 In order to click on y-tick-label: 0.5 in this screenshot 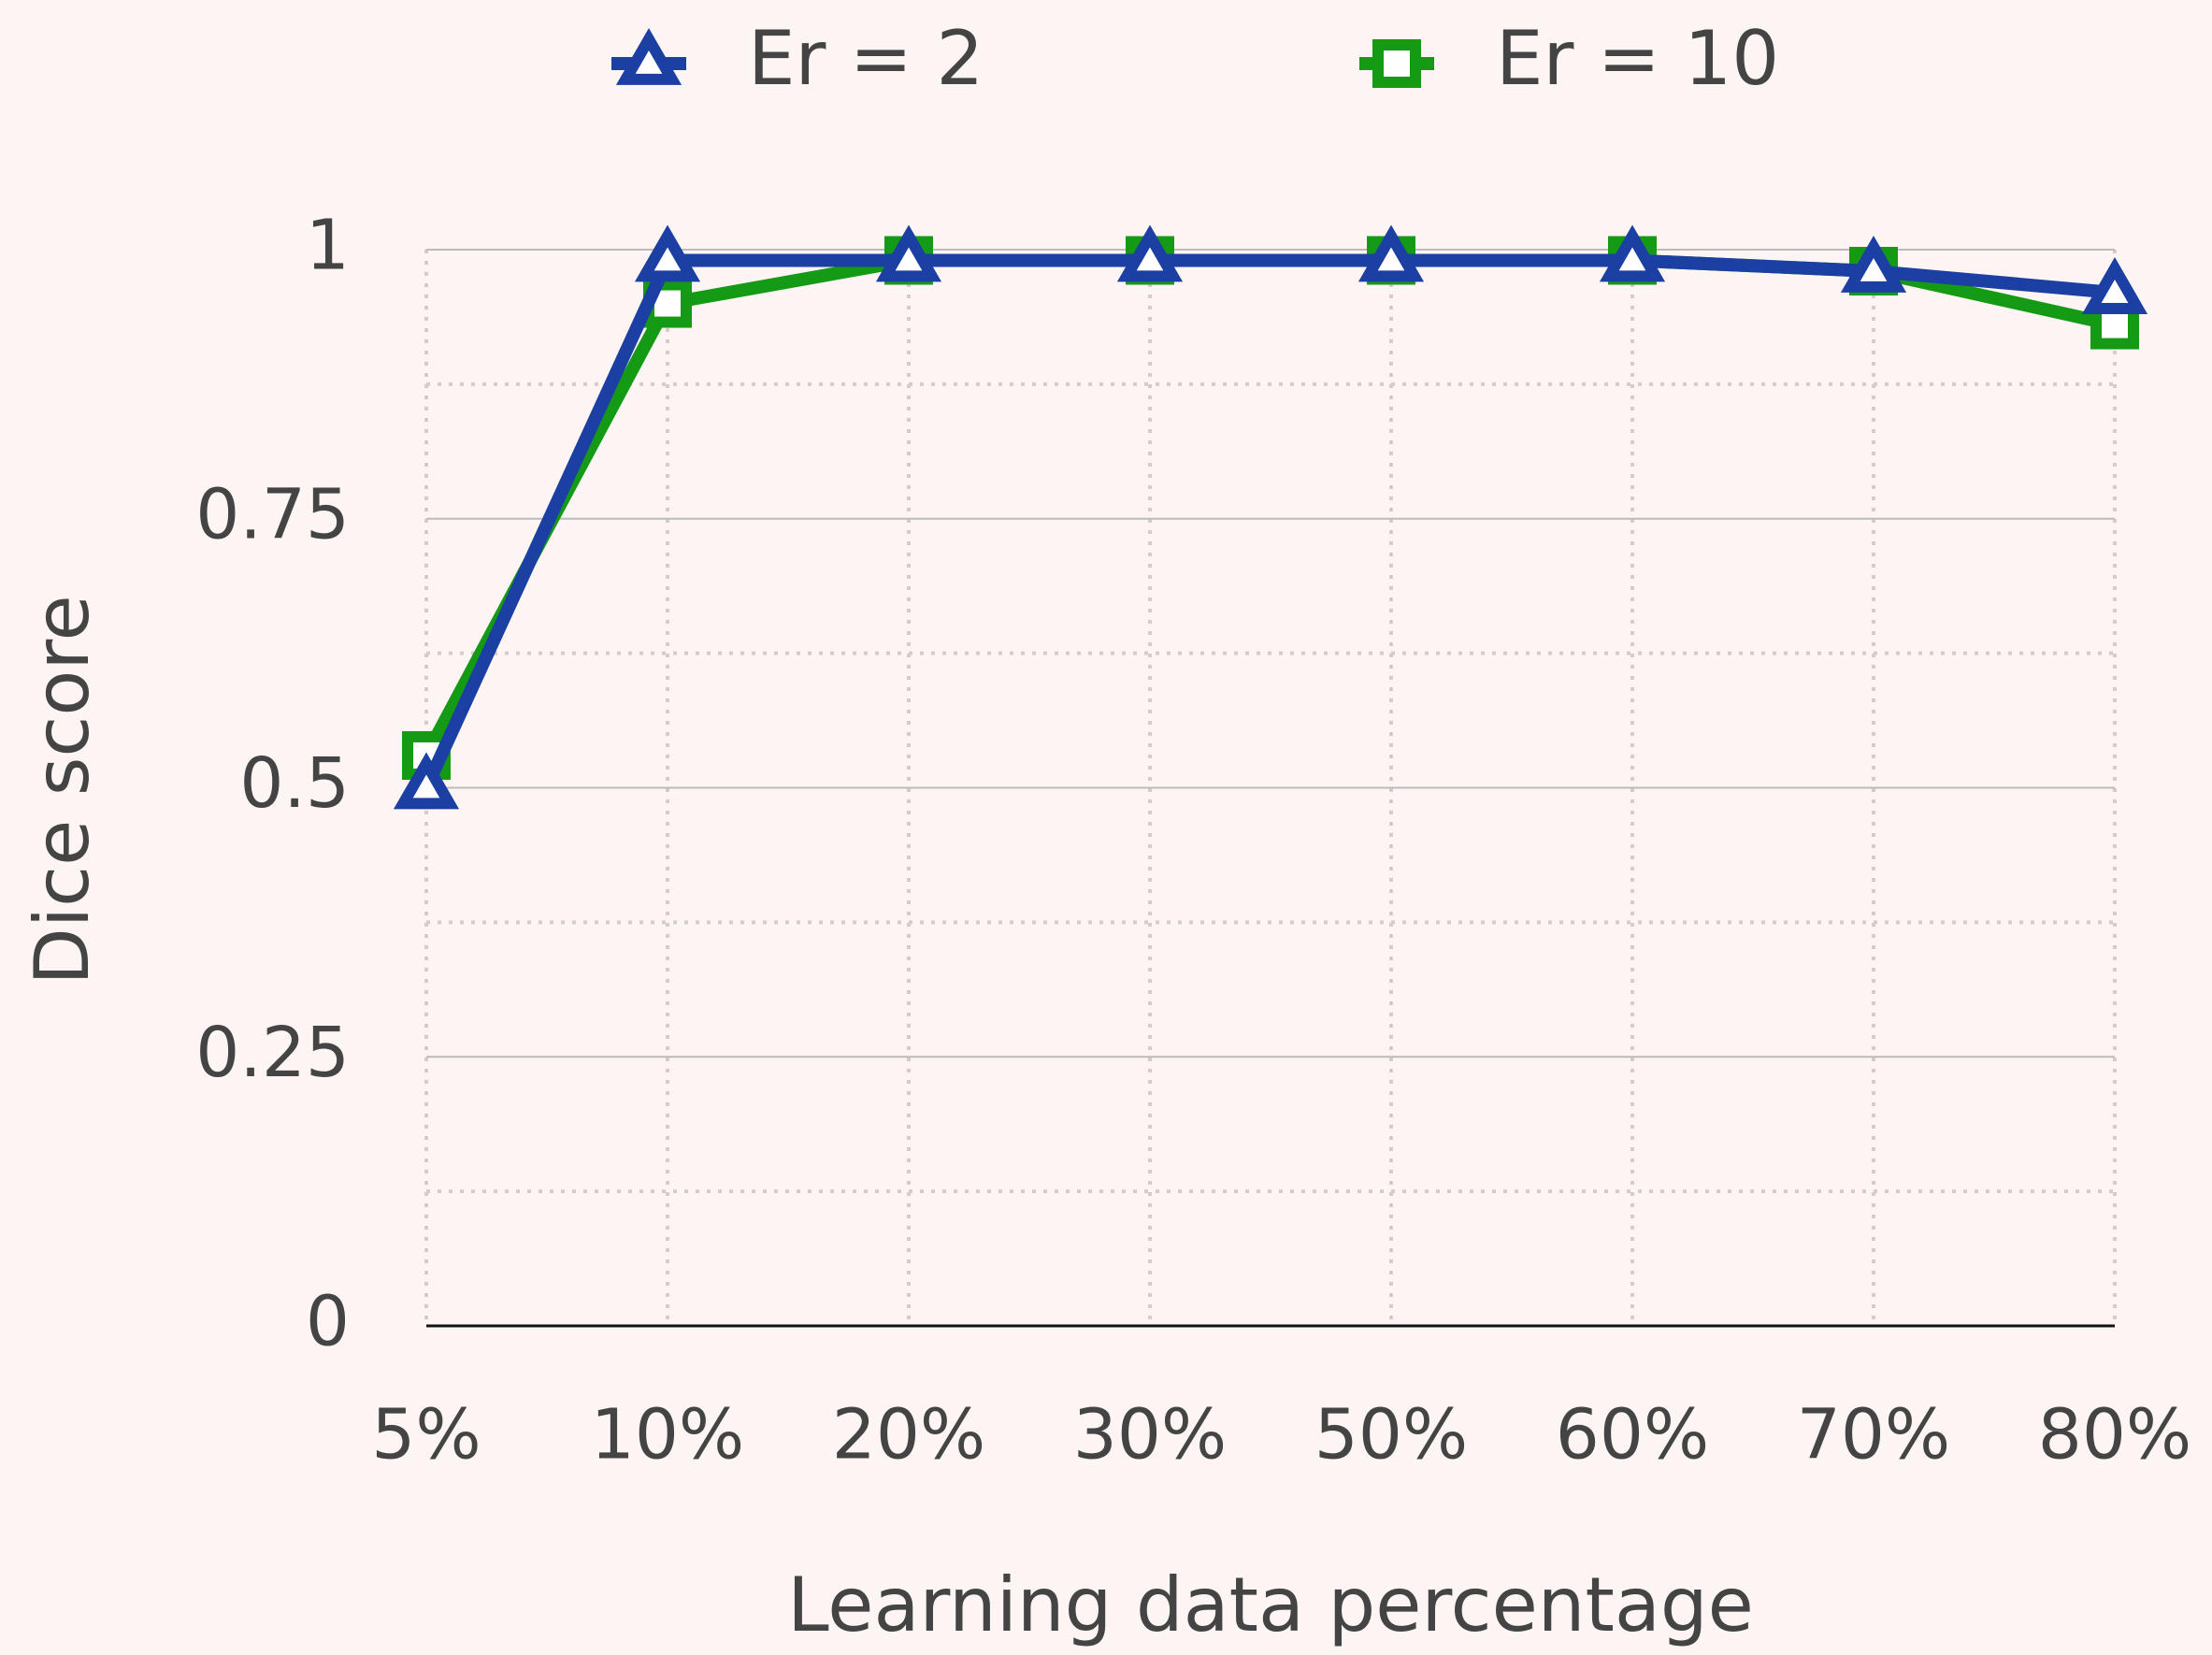, I will do `click(294, 783)`.